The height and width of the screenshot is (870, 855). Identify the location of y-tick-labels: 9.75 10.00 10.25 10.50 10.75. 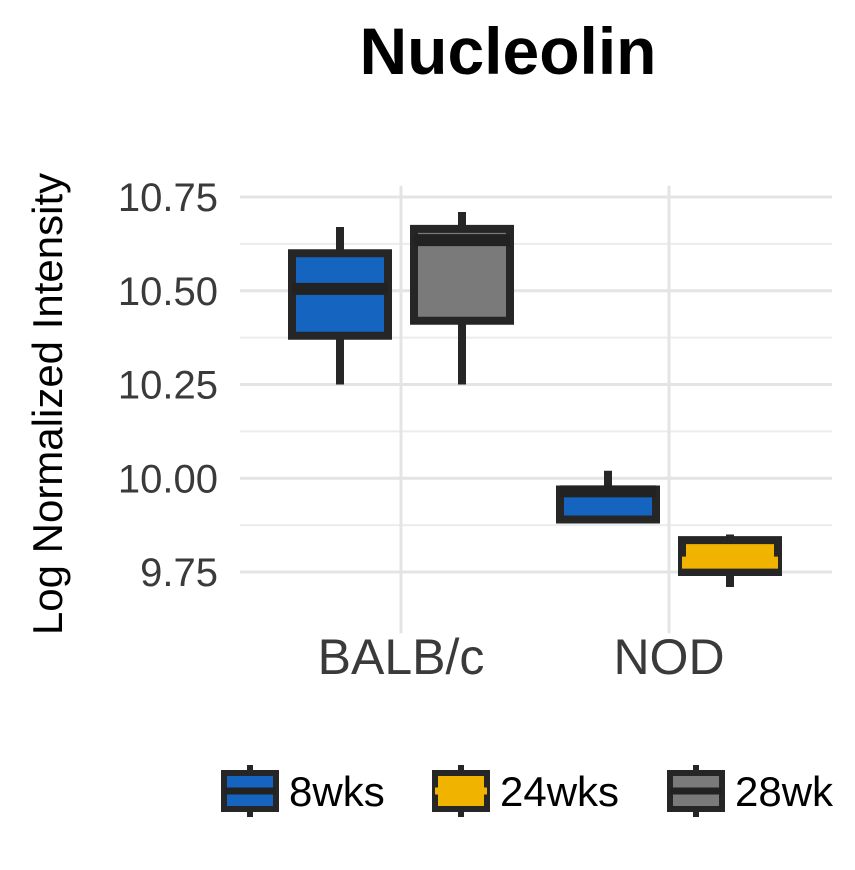
(168, 385).